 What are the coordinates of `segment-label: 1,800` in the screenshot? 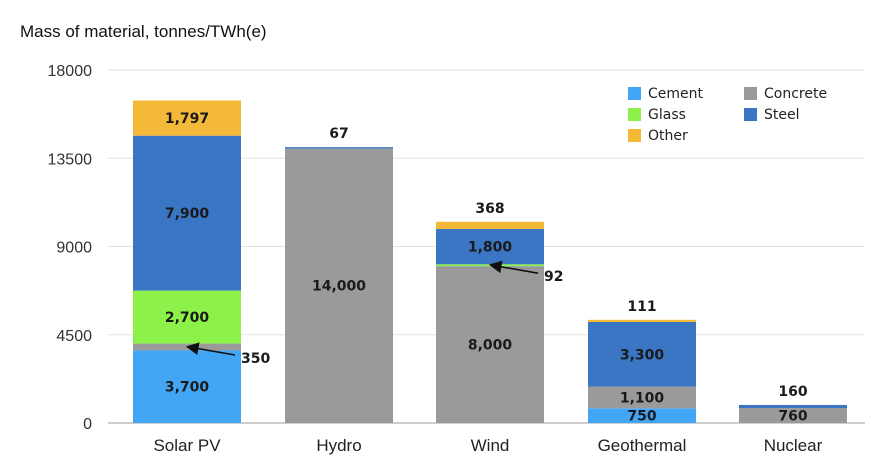 It's located at (490, 248).